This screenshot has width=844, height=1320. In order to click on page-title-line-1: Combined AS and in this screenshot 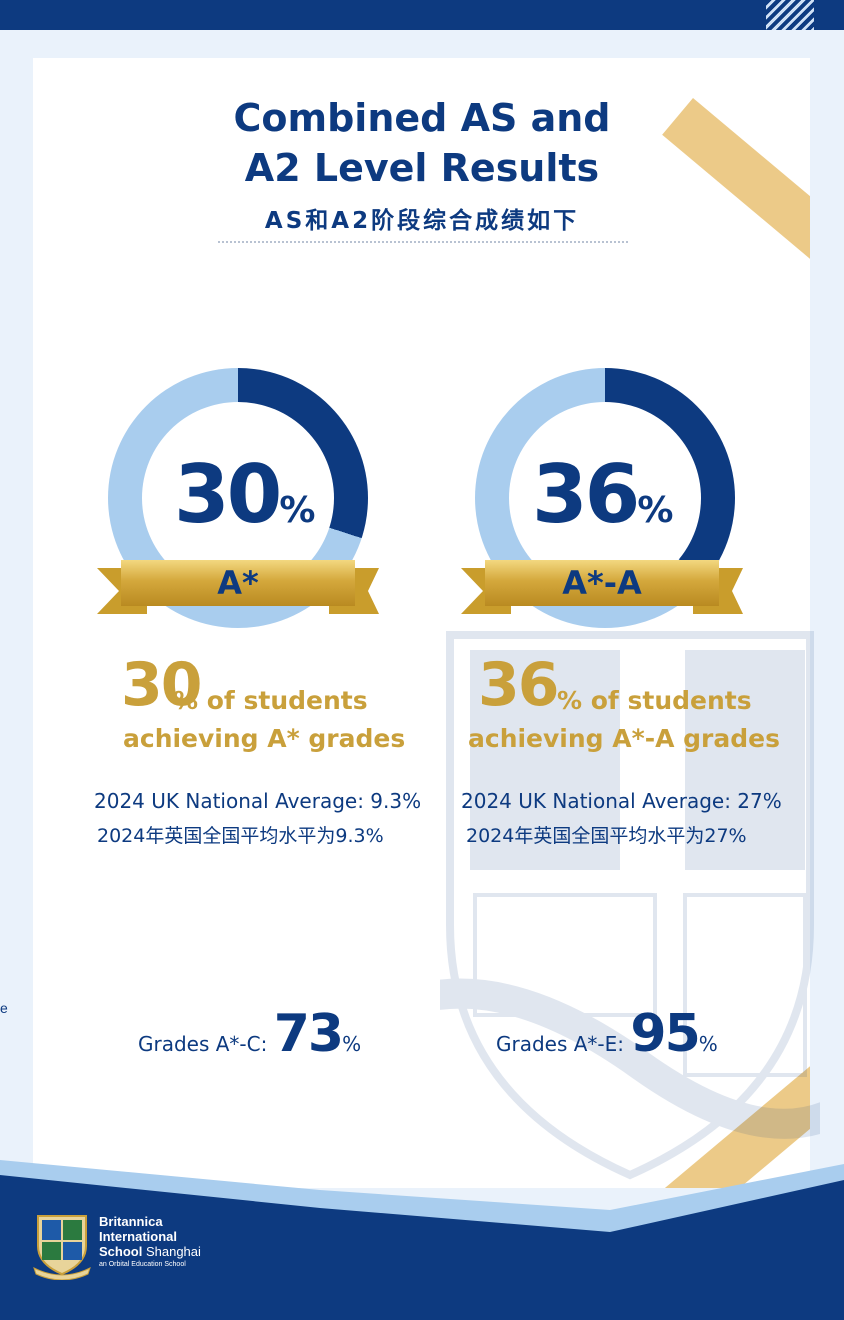, I will do `click(422, 118)`.